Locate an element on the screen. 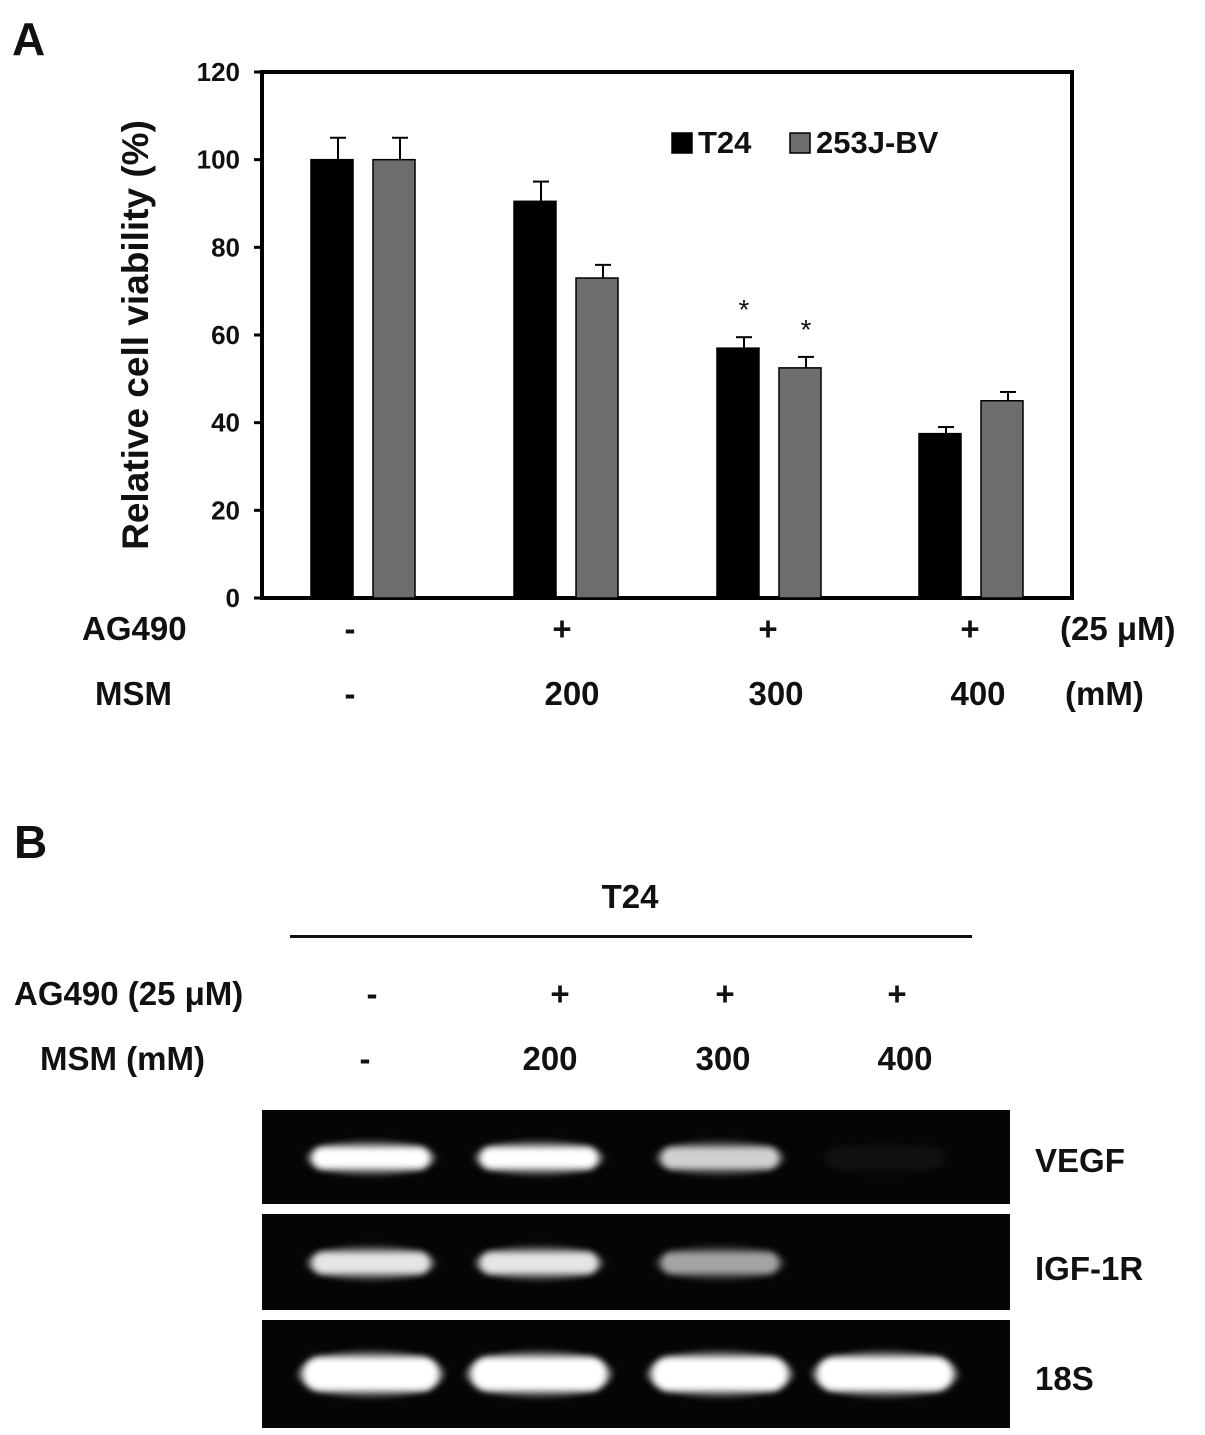 The height and width of the screenshot is (1435, 1205). ag490-value-3: + is located at coordinates (768, 628).